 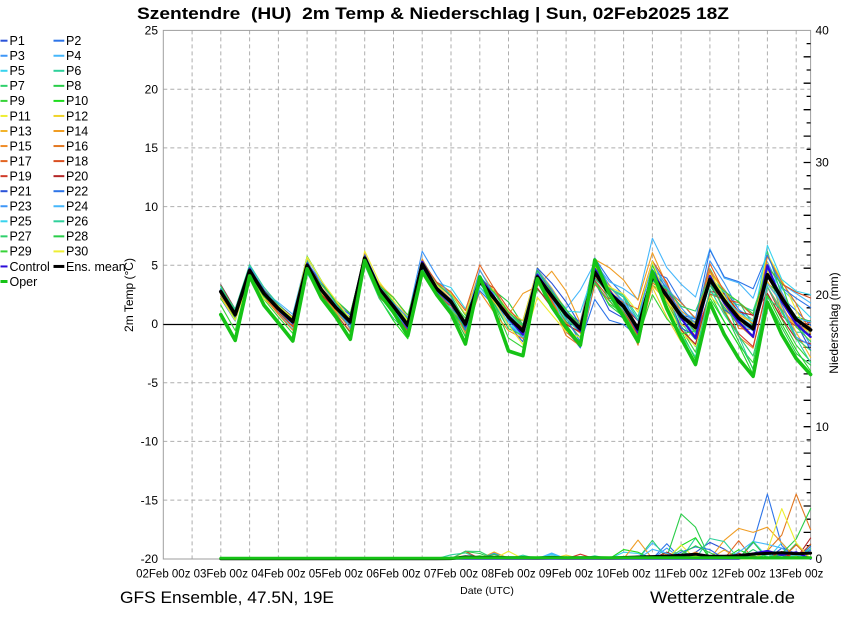 I want to click on svg-text: P22, so click(x=77, y=192).